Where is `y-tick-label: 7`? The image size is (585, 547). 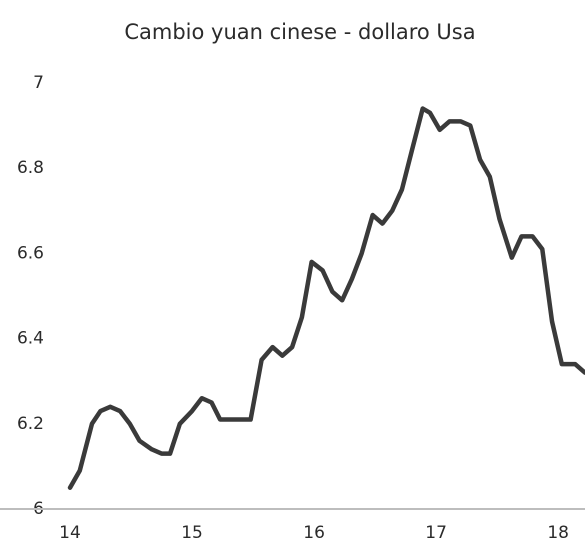 y-tick-label: 7 is located at coordinates (38, 83).